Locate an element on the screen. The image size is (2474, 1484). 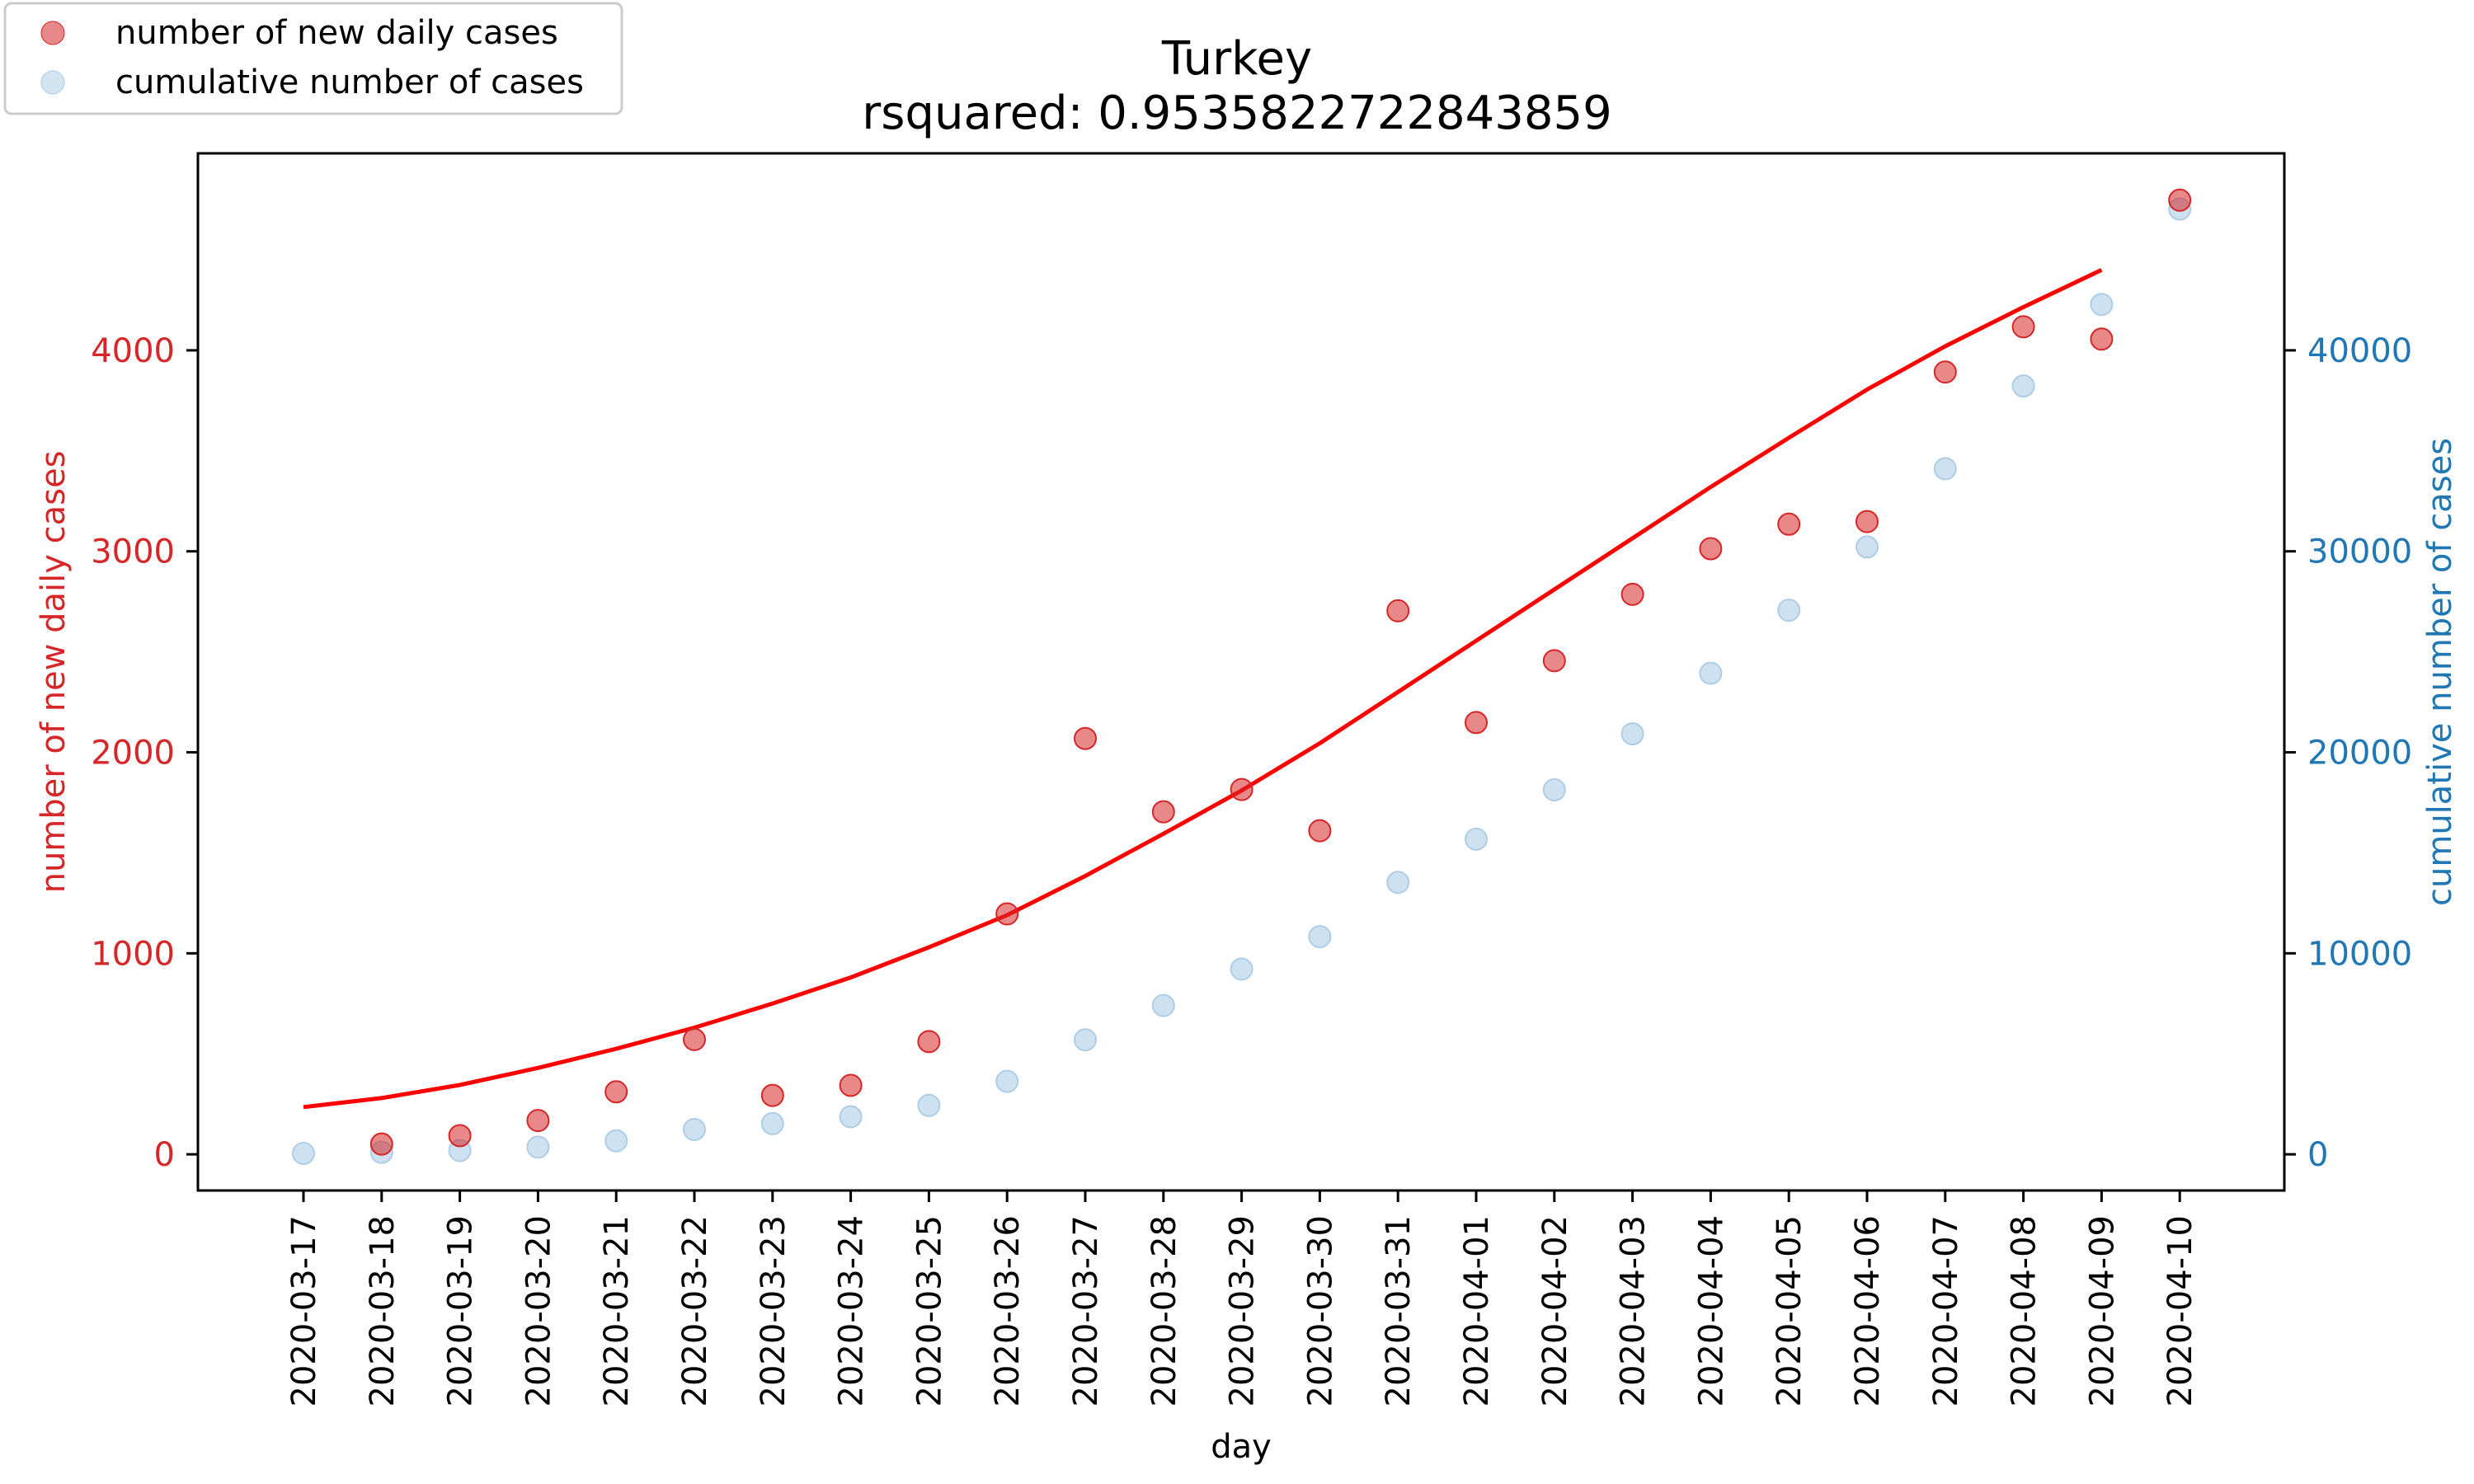
legend-marker-new-cases is located at coordinates (52, 33).